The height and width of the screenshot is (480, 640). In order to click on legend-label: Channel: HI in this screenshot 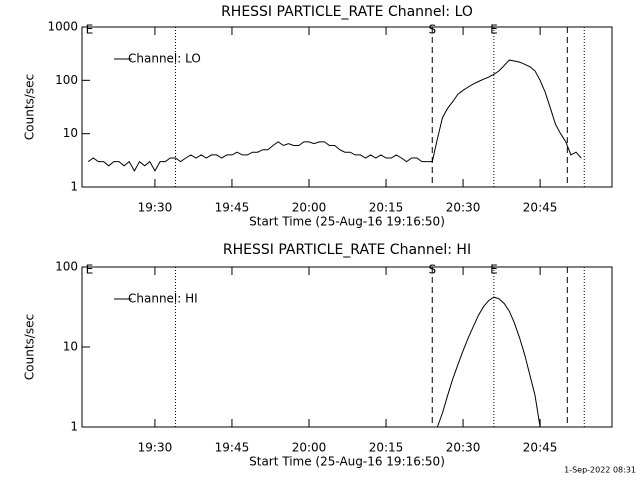, I will do `click(163, 299)`.